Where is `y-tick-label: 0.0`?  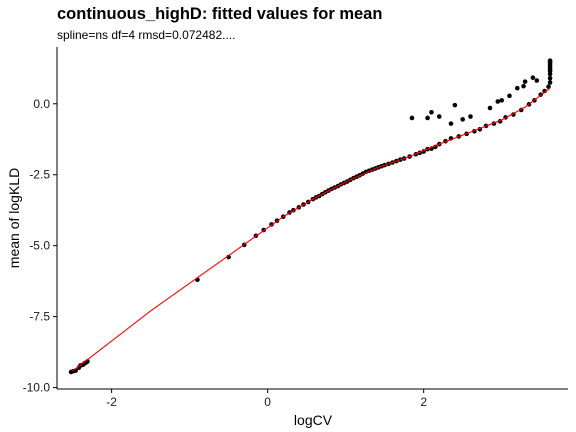
y-tick-label: 0.0 is located at coordinates (41, 104).